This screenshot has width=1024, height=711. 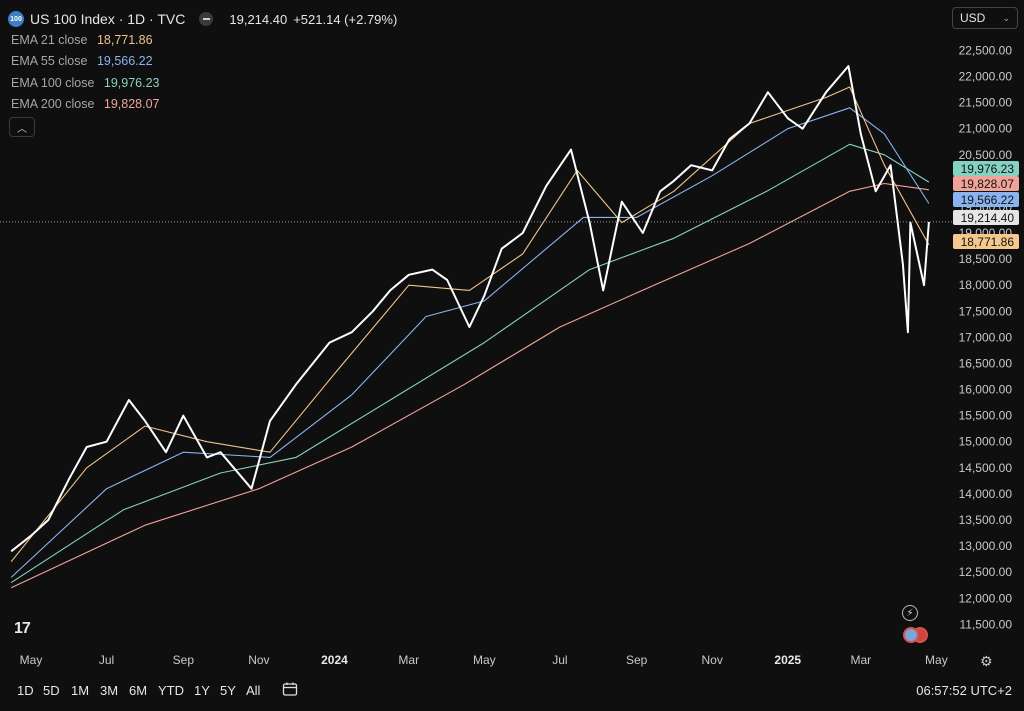 I want to click on price-change: +521.14 (+2.79%), so click(x=345, y=19).